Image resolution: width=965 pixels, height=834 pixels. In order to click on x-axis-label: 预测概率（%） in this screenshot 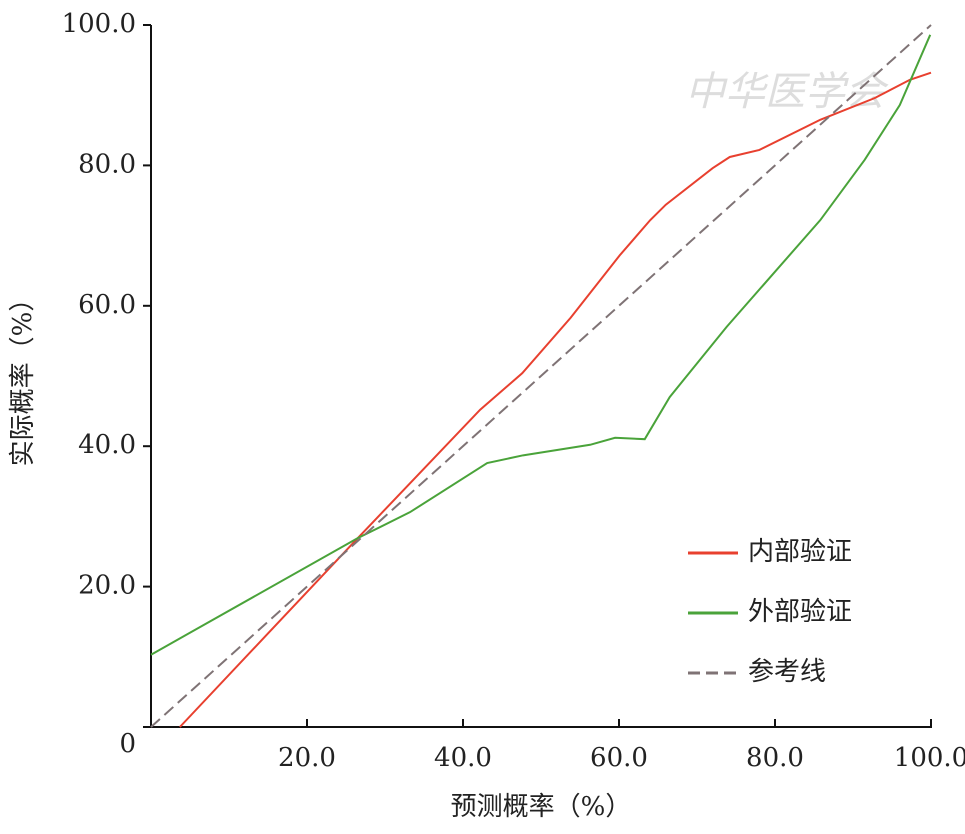, I will do `click(541, 807)`.